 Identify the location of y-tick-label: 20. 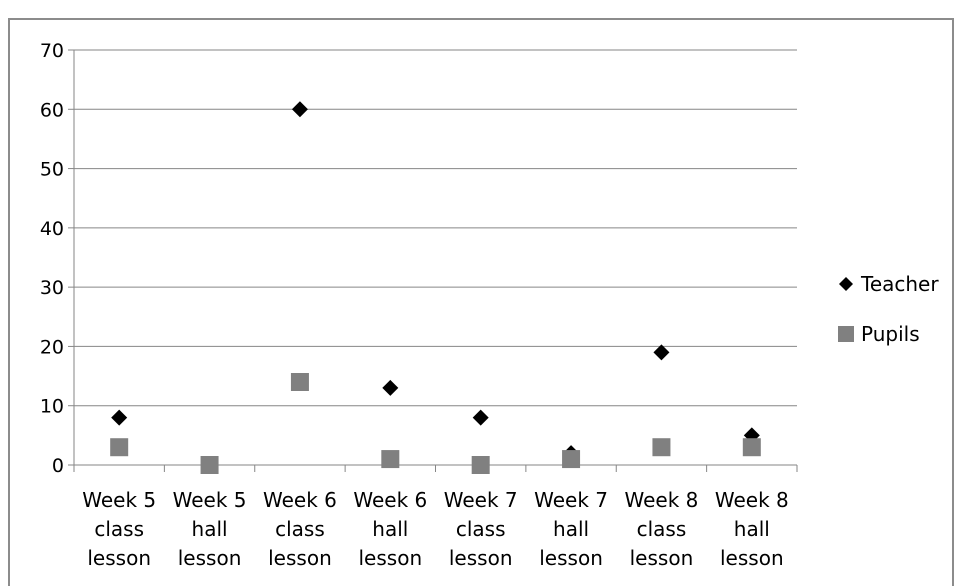
(52, 347).